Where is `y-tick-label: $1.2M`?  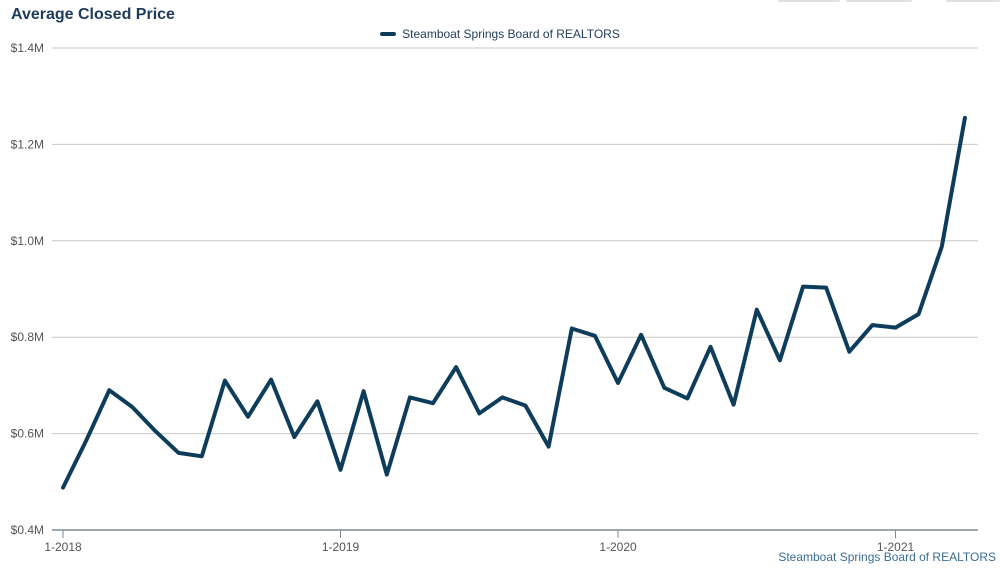 y-tick-label: $1.2M is located at coordinates (27, 144).